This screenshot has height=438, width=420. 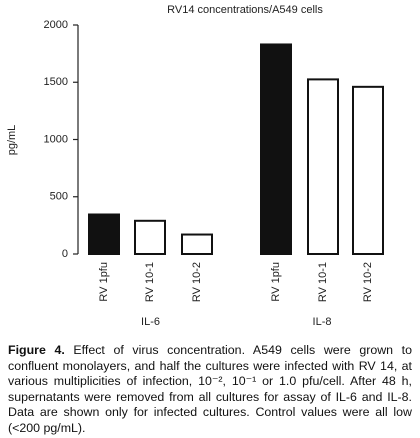 I want to click on y-axis-label: pg/mL, so click(x=12, y=140).